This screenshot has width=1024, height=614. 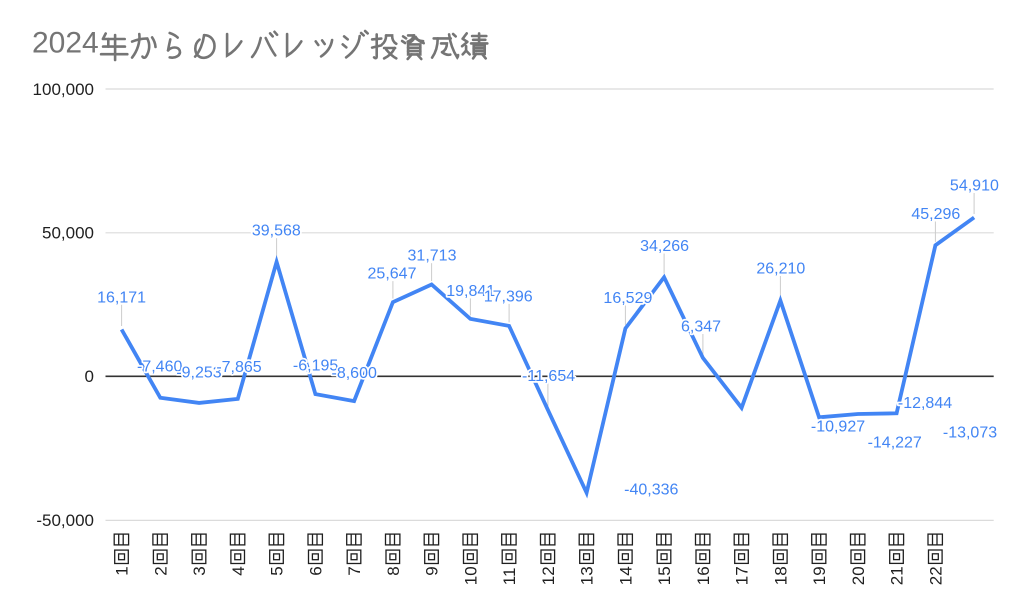 I want to click on svg-text: 2, so click(x=160, y=570).